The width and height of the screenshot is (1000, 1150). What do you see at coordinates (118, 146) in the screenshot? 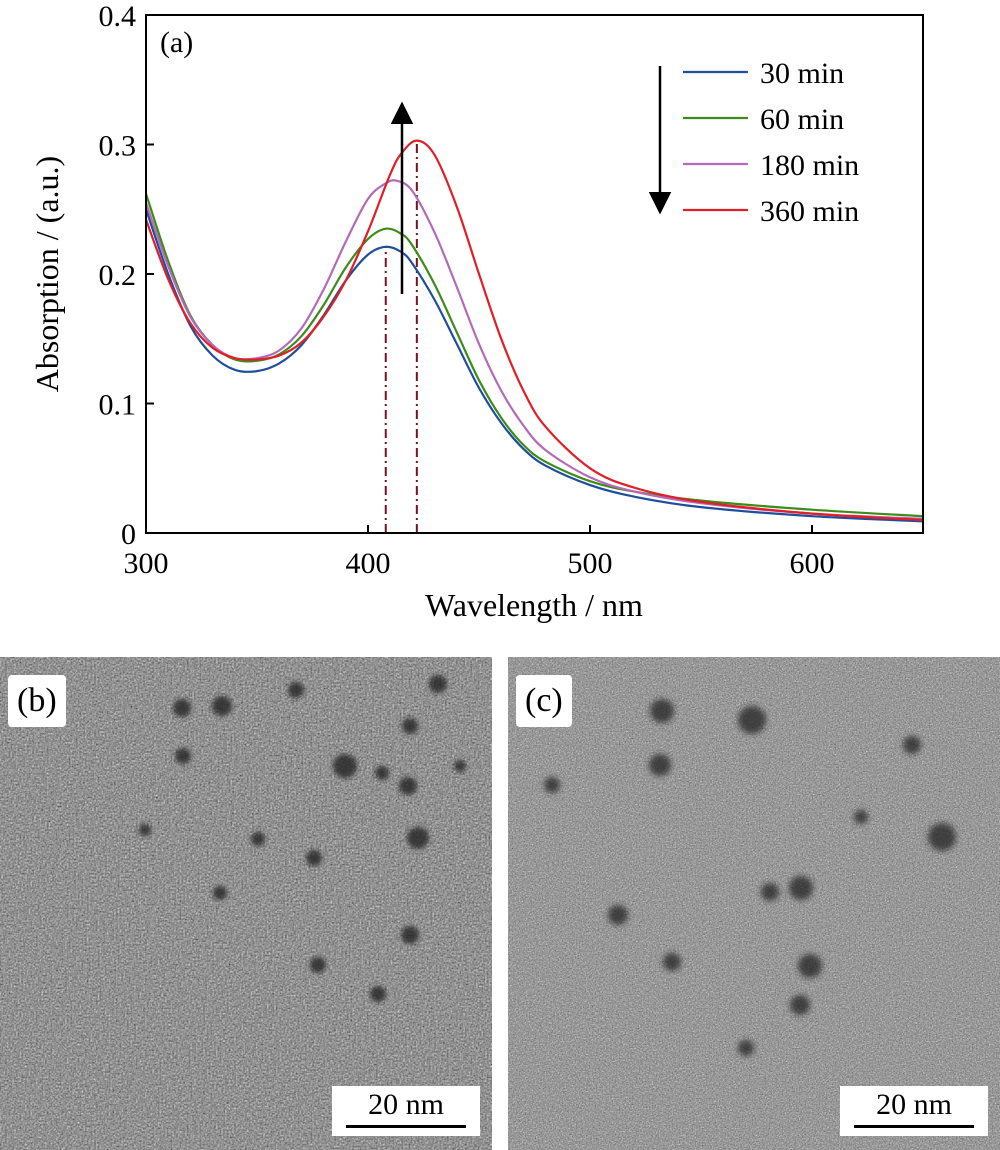
I see `y-tick-label: 0.3` at bounding box center [118, 146].